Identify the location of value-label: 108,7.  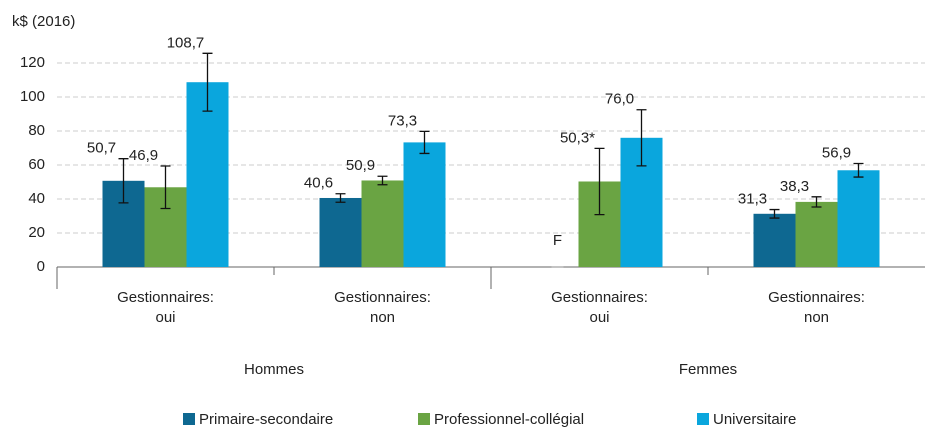
(186, 42).